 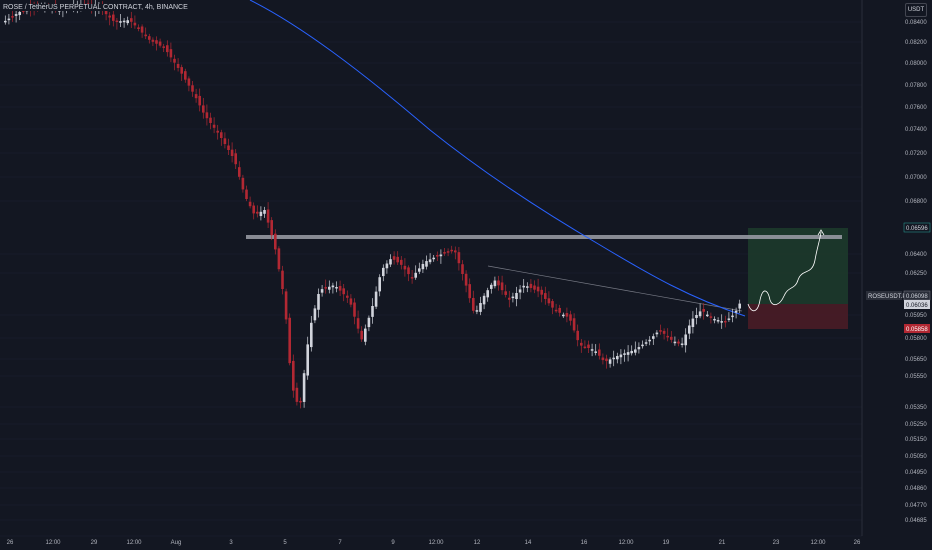 What do you see at coordinates (916, 10) in the screenshot?
I see `currency-button: USDT` at bounding box center [916, 10].